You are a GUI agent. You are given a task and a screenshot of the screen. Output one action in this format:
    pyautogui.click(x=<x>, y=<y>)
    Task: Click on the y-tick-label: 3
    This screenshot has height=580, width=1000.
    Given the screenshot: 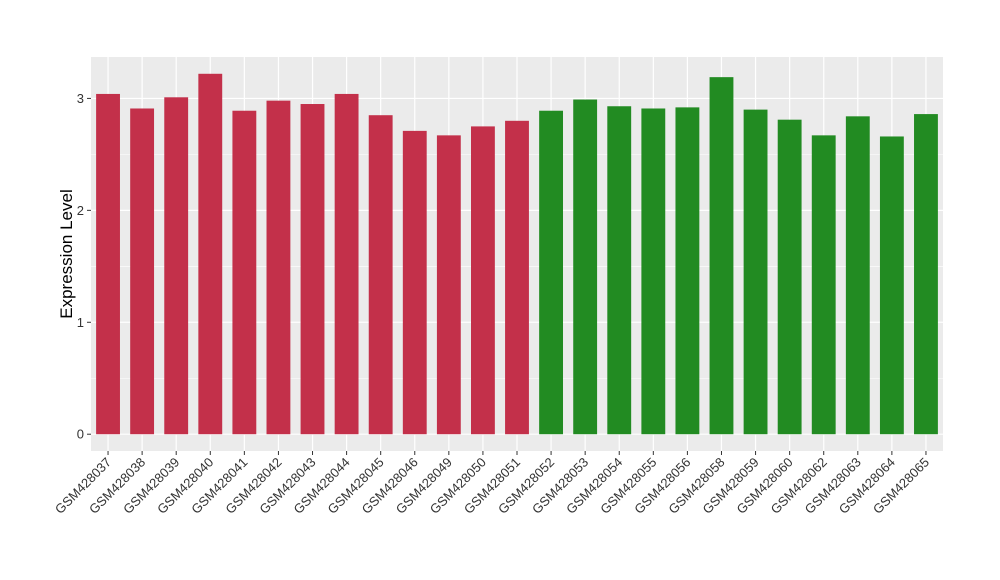 What is the action you would take?
    pyautogui.click(x=80, y=98)
    